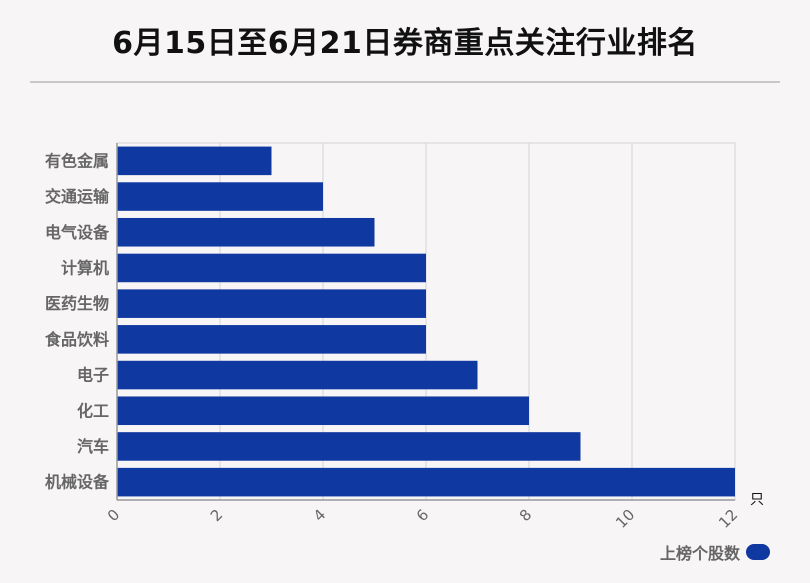 This screenshot has height=583, width=810. What do you see at coordinates (525, 515) in the screenshot?
I see `x-tick-label: 8` at bounding box center [525, 515].